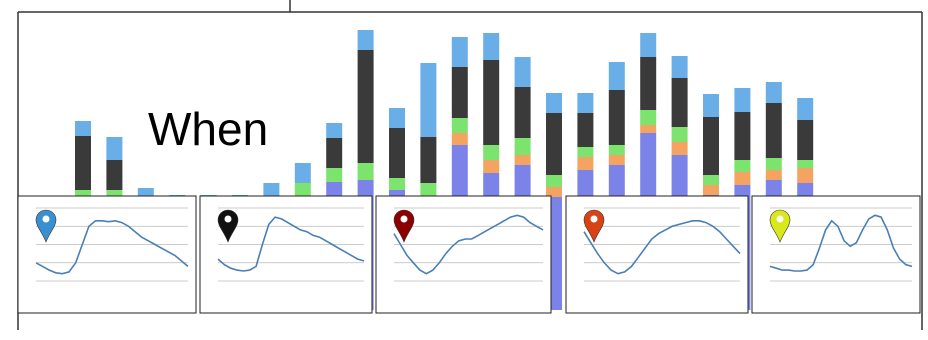 The width and height of the screenshot is (928, 340). I want to click on annotation: When, so click(208, 129).